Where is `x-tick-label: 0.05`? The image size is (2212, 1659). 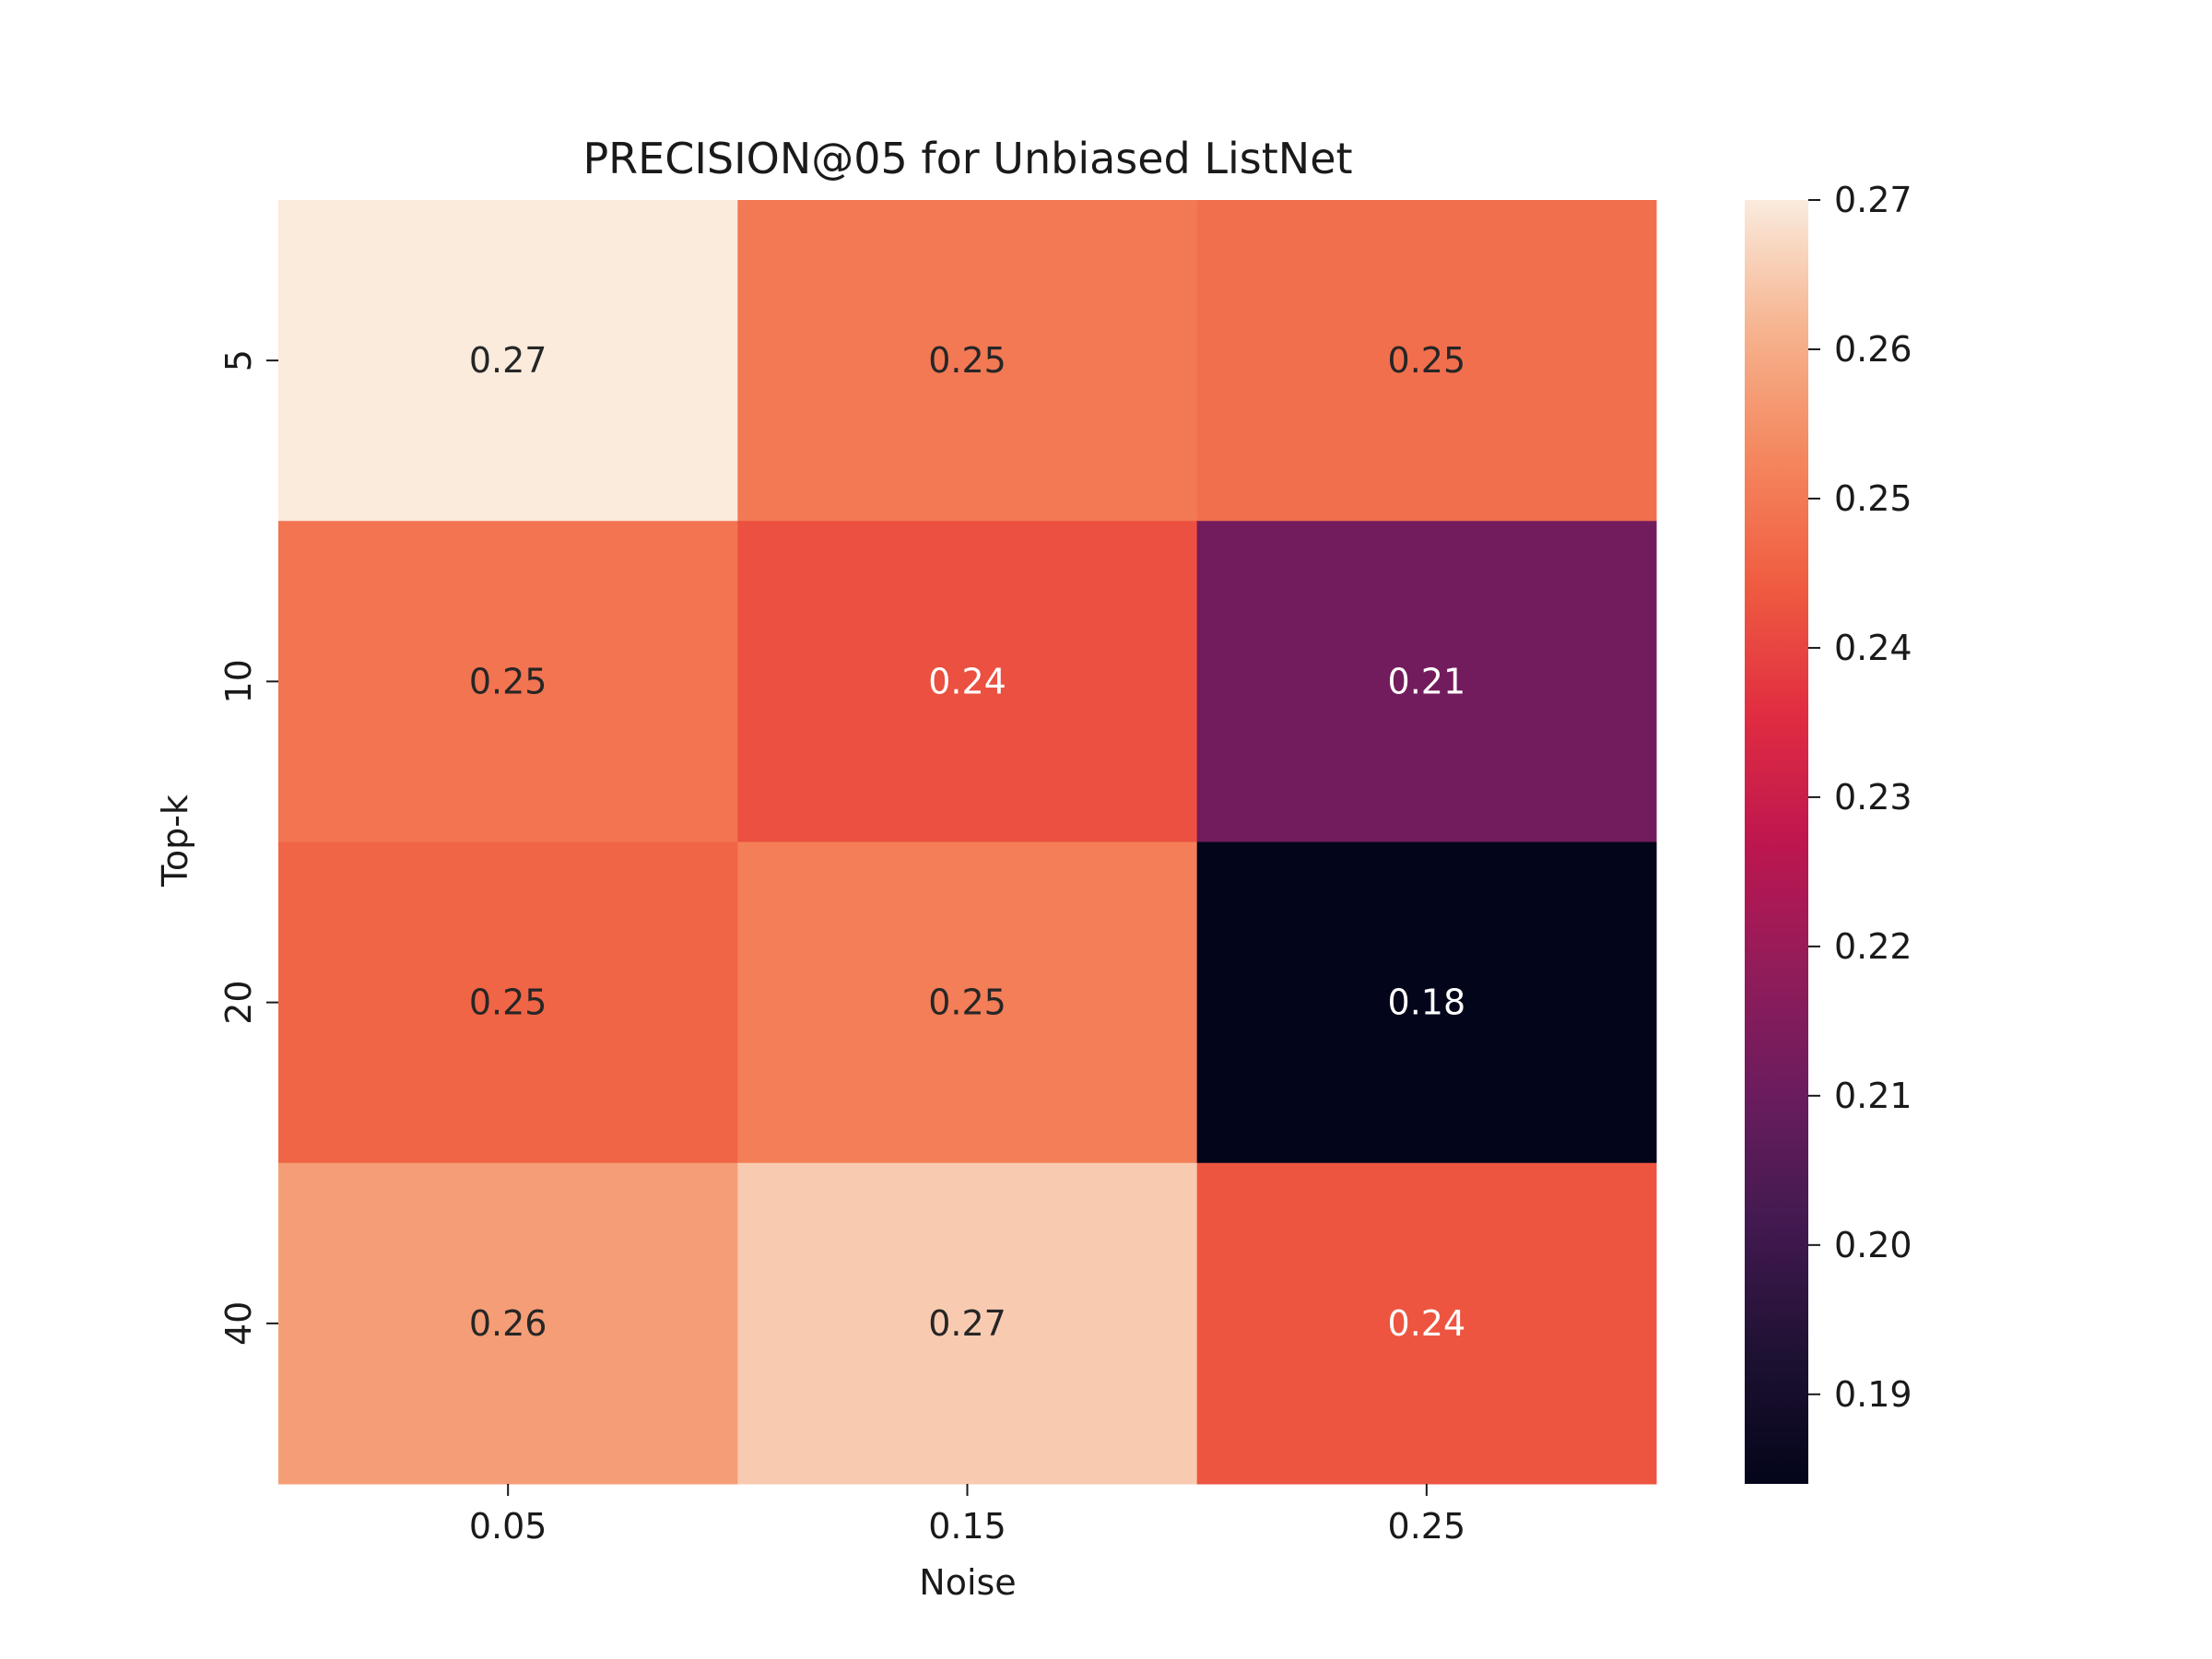 x-tick-label: 0.05 is located at coordinates (508, 1526).